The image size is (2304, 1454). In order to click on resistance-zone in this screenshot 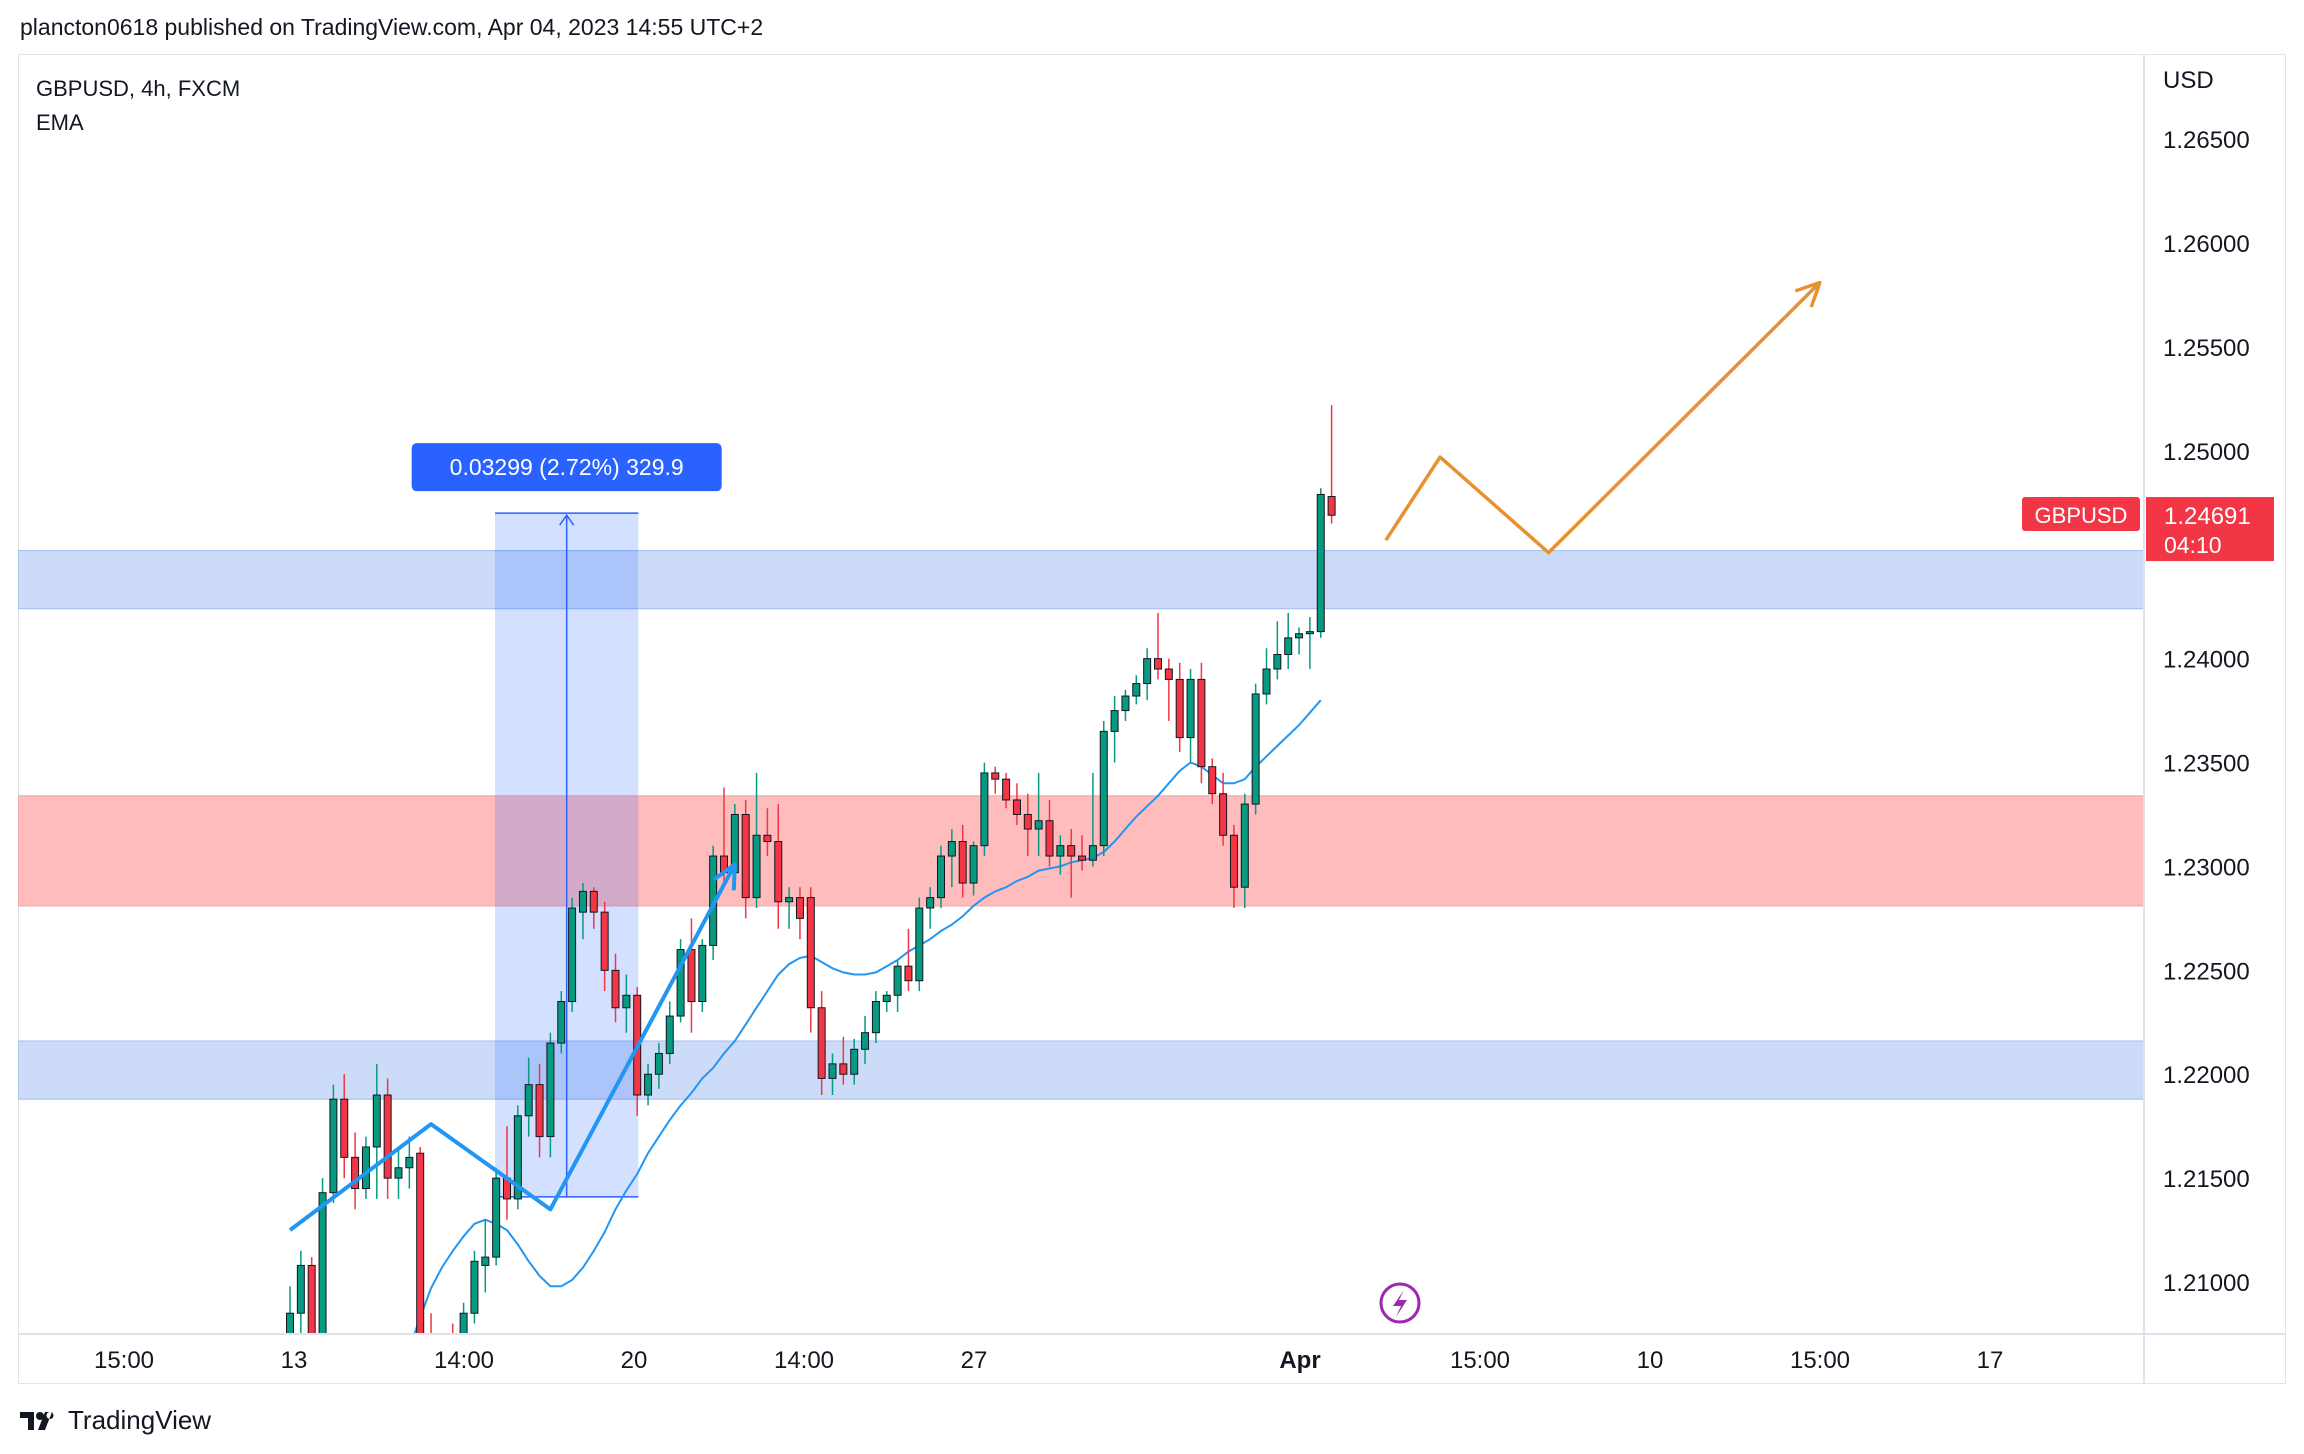, I will do `click(1081, 851)`.